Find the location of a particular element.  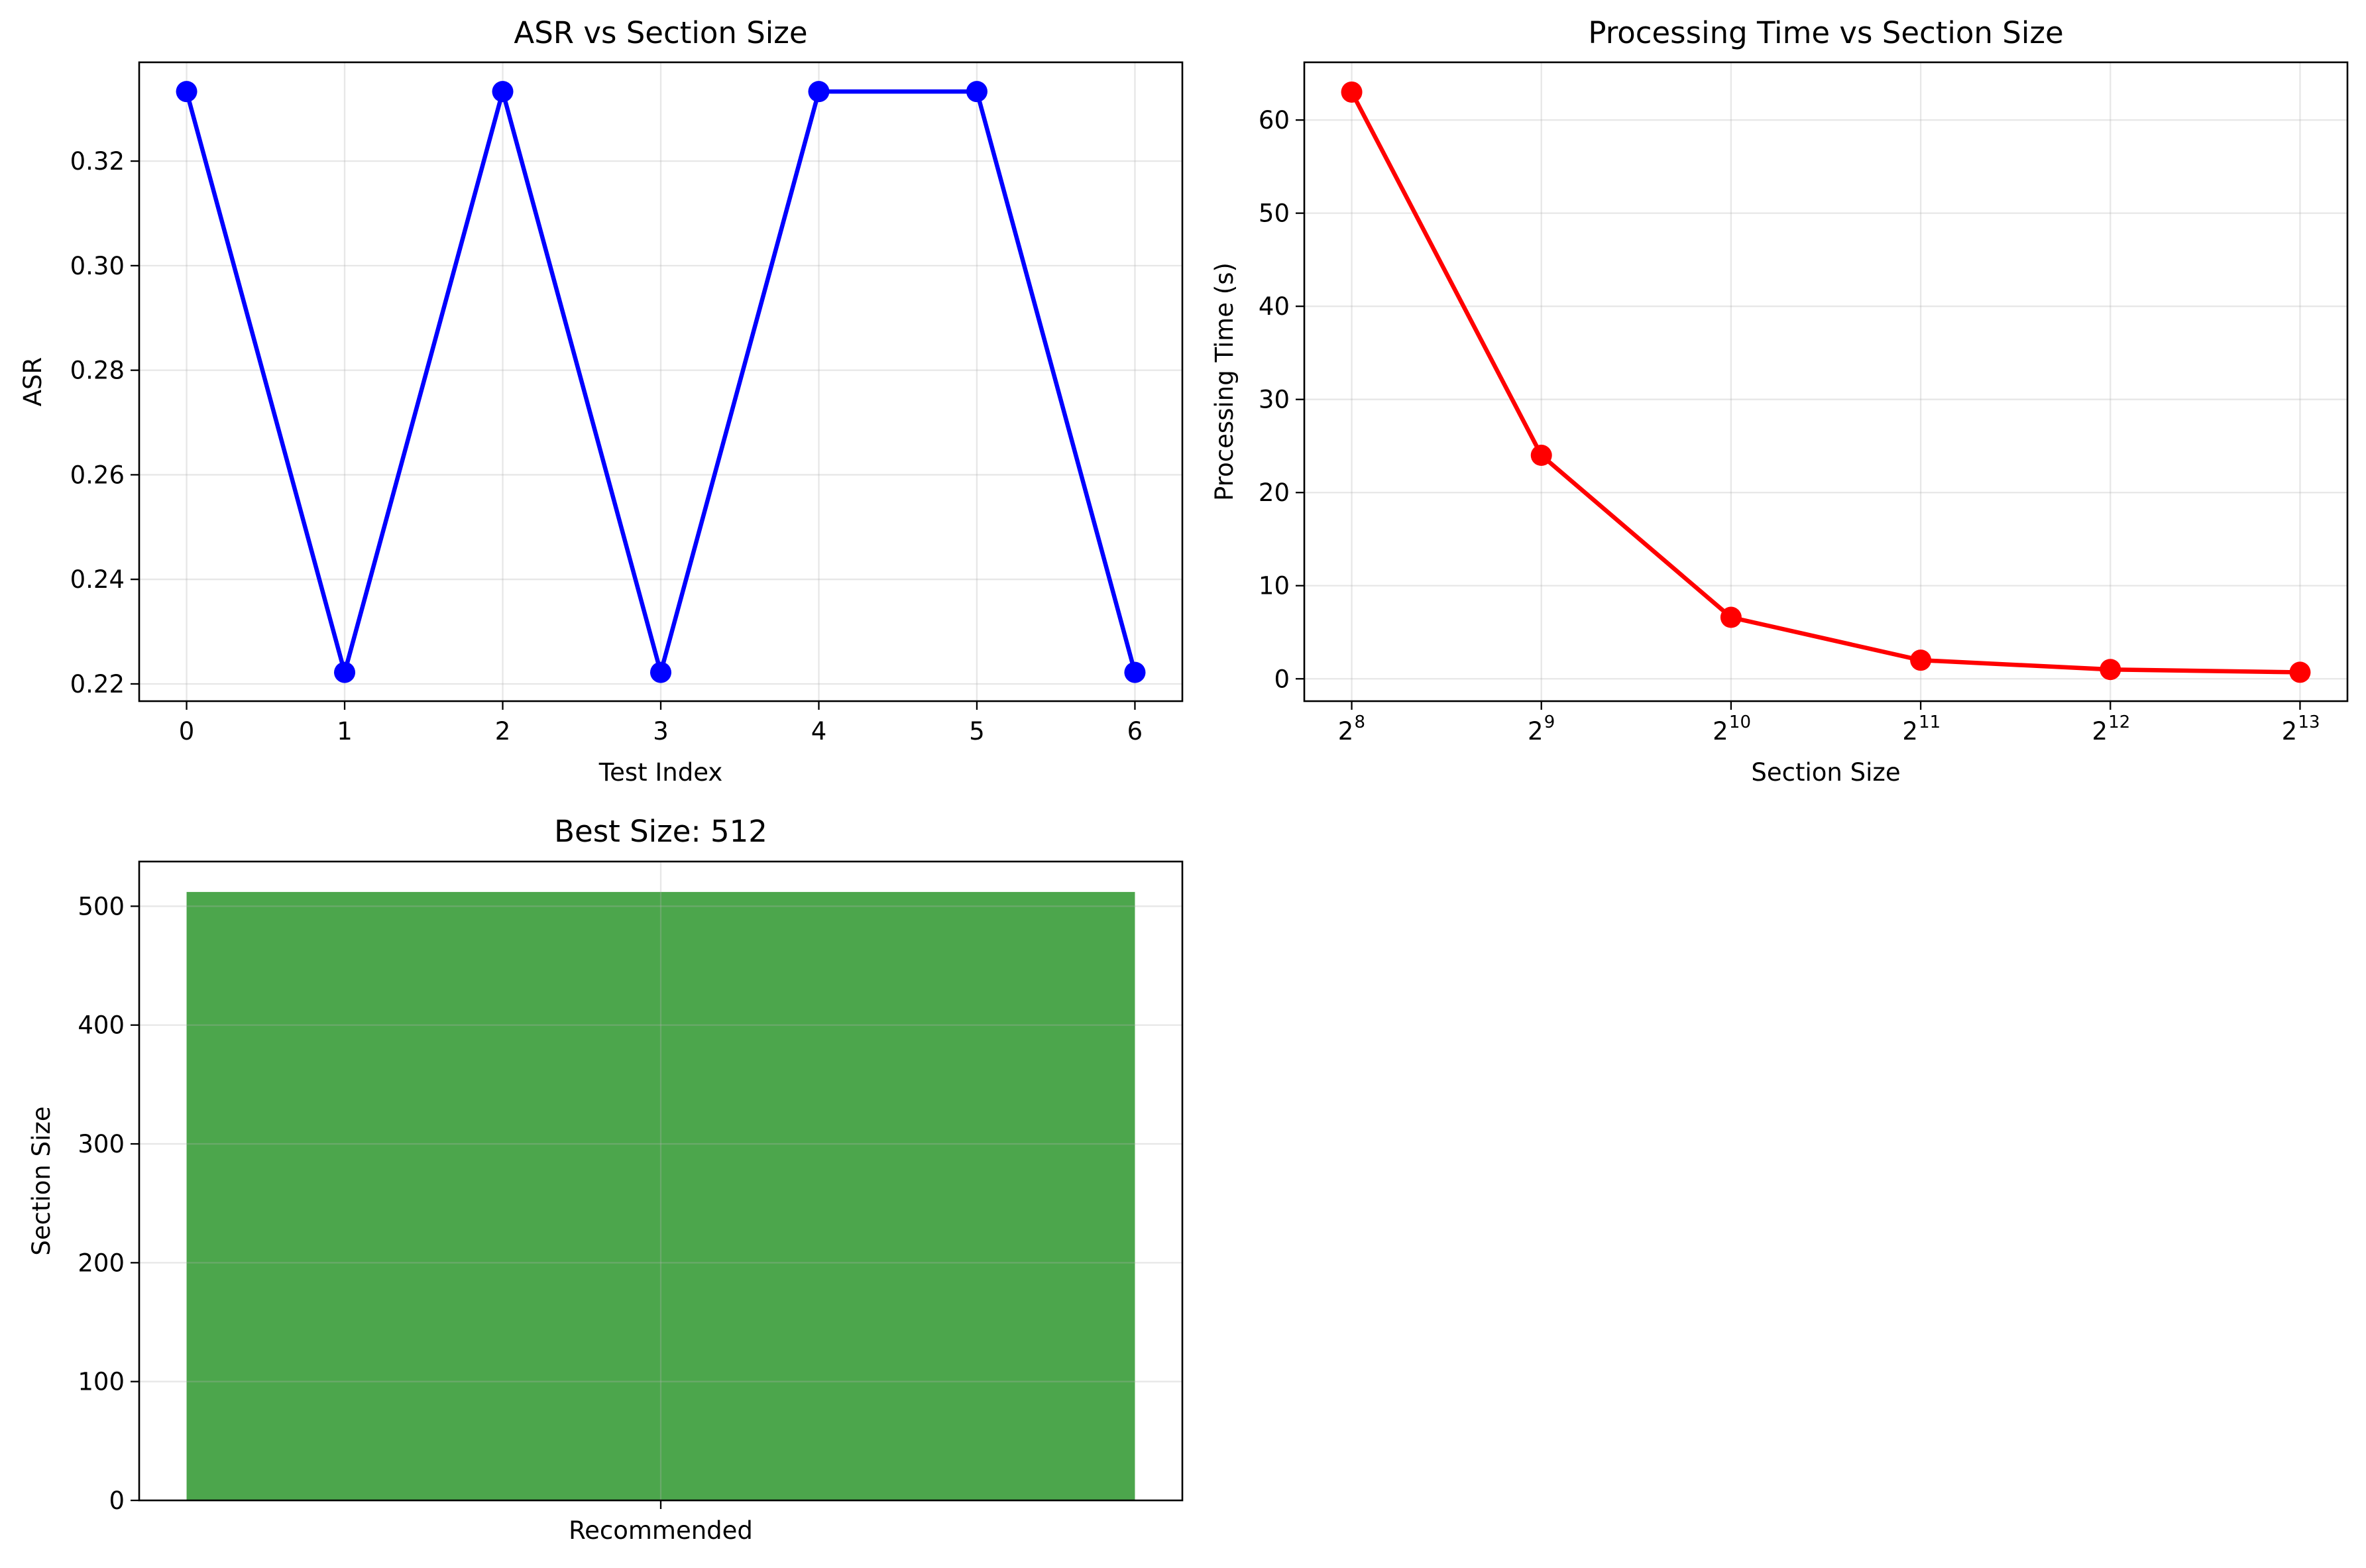

asr-y-tick-label: 0.26 is located at coordinates (97, 475).